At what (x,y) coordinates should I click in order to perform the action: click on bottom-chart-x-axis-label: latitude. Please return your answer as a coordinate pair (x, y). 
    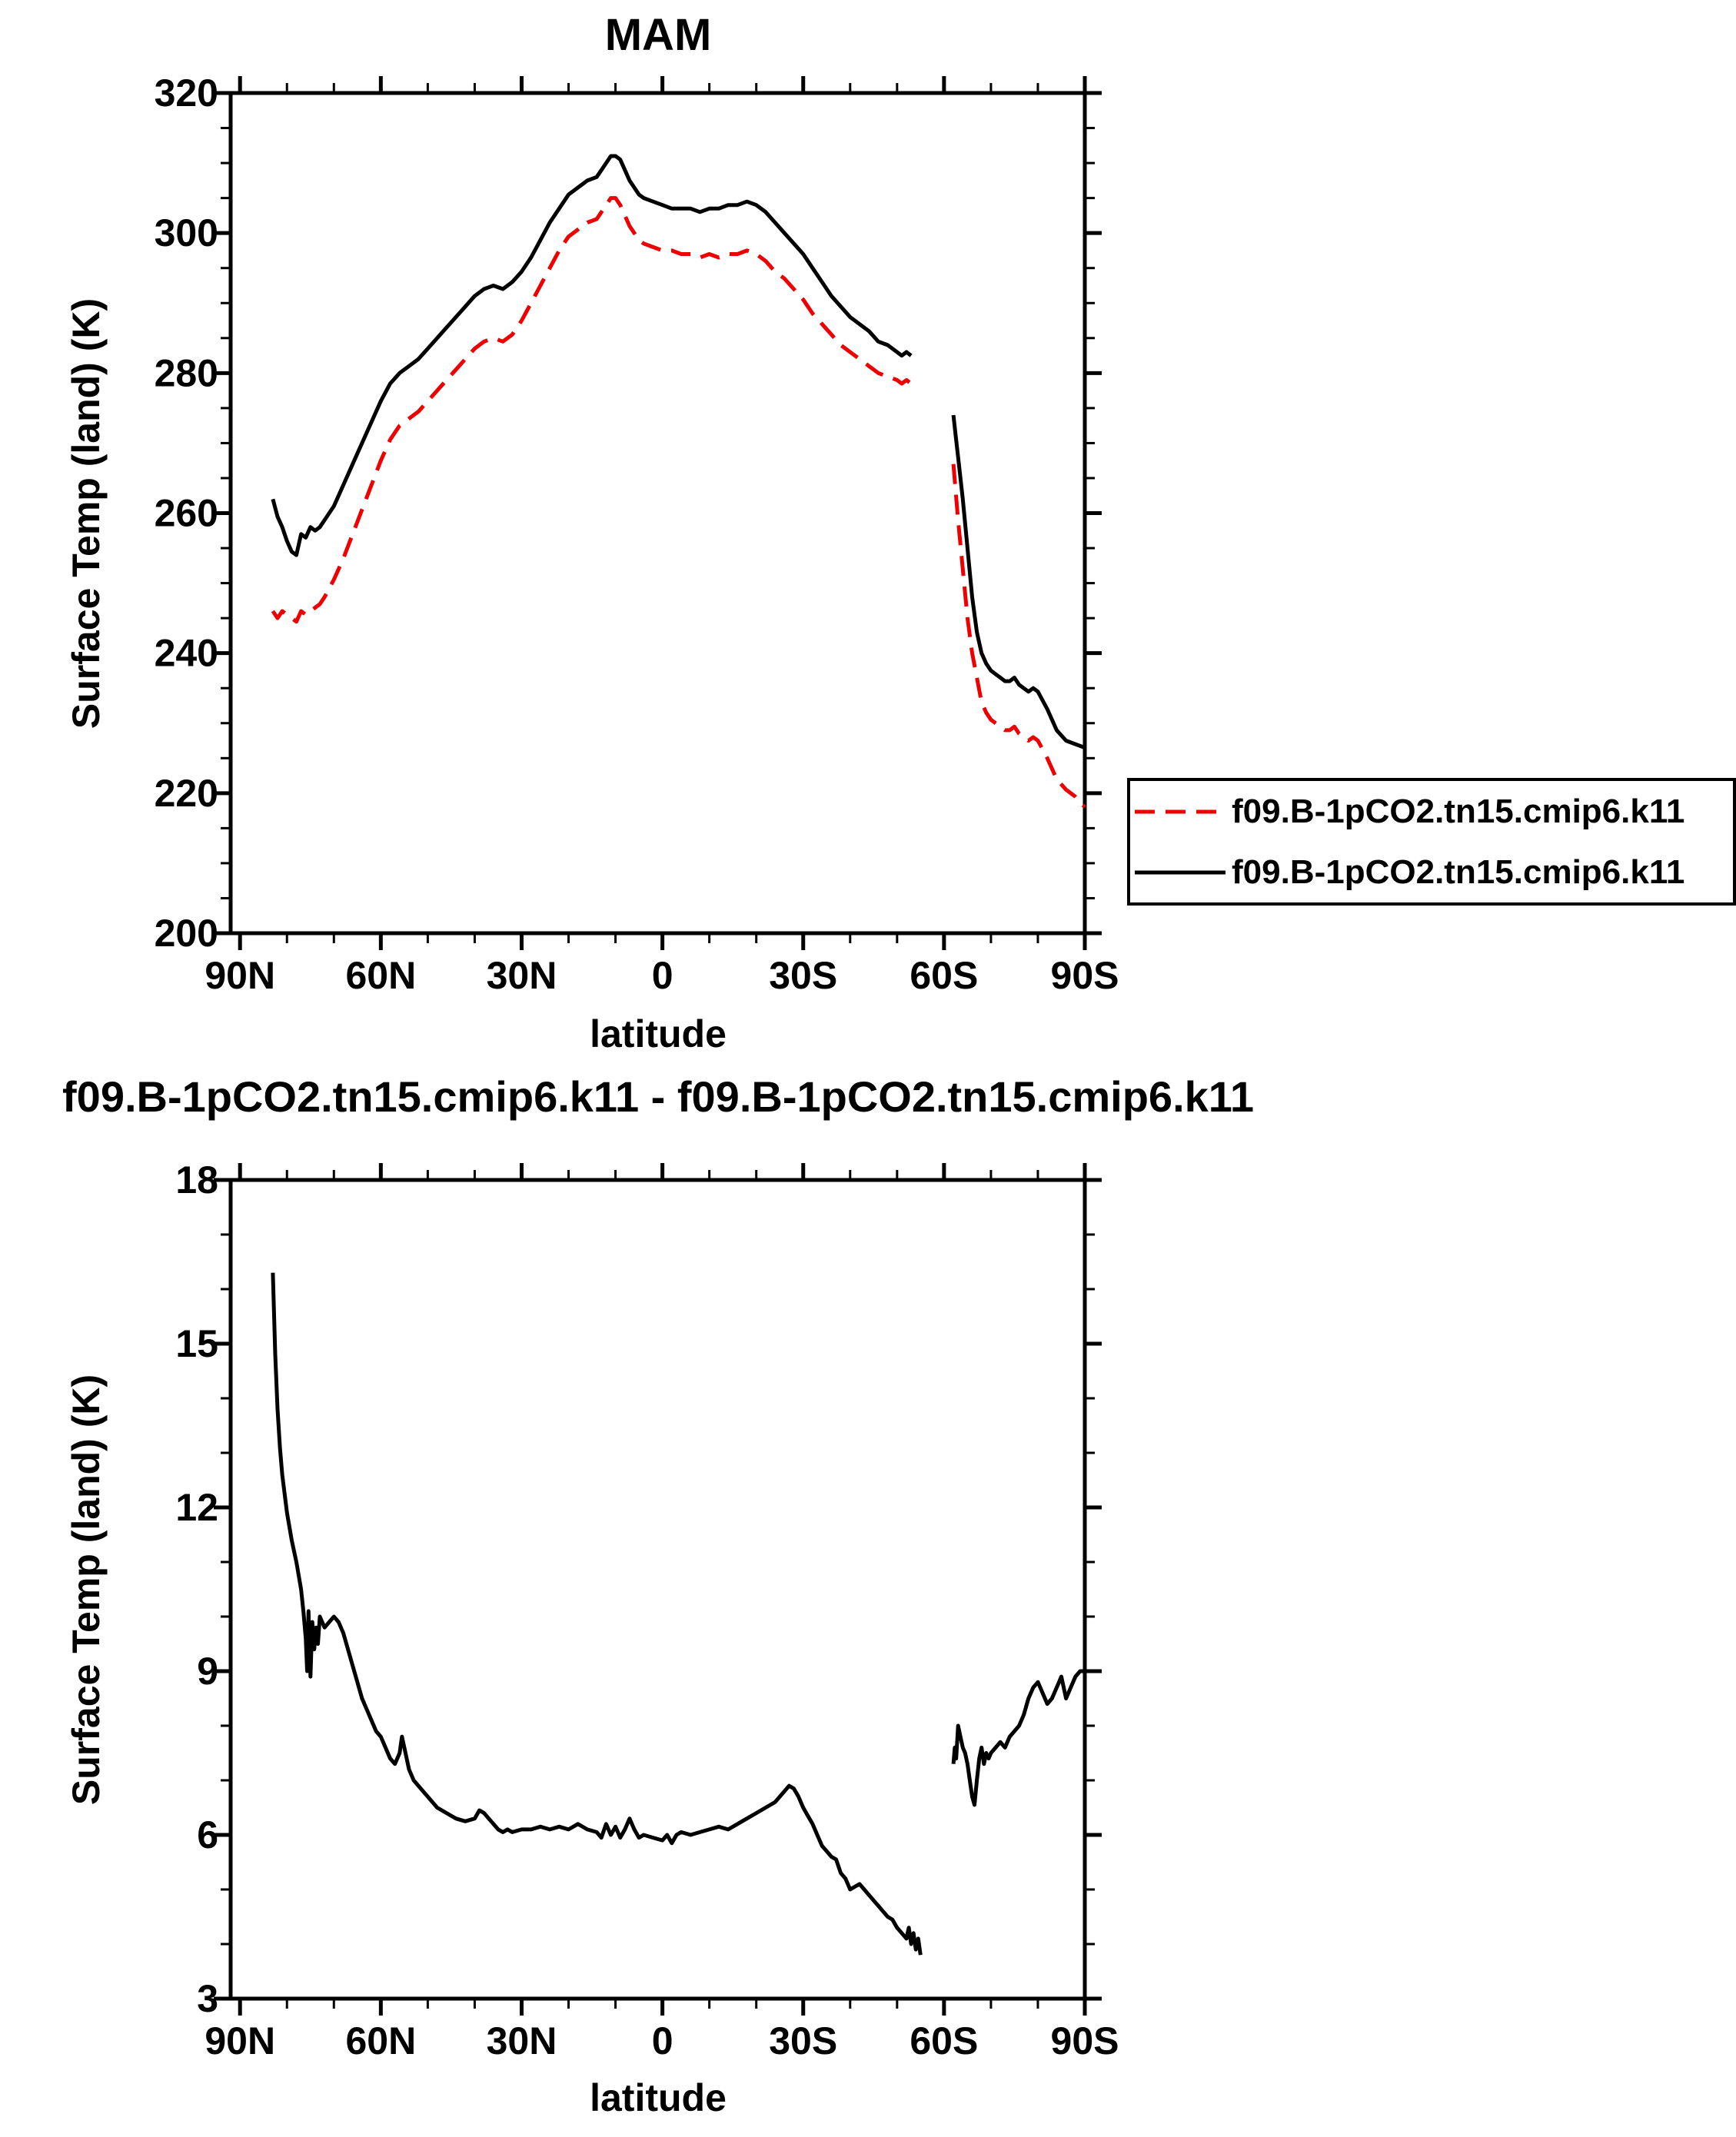
    Looking at the image, I should click on (658, 2097).